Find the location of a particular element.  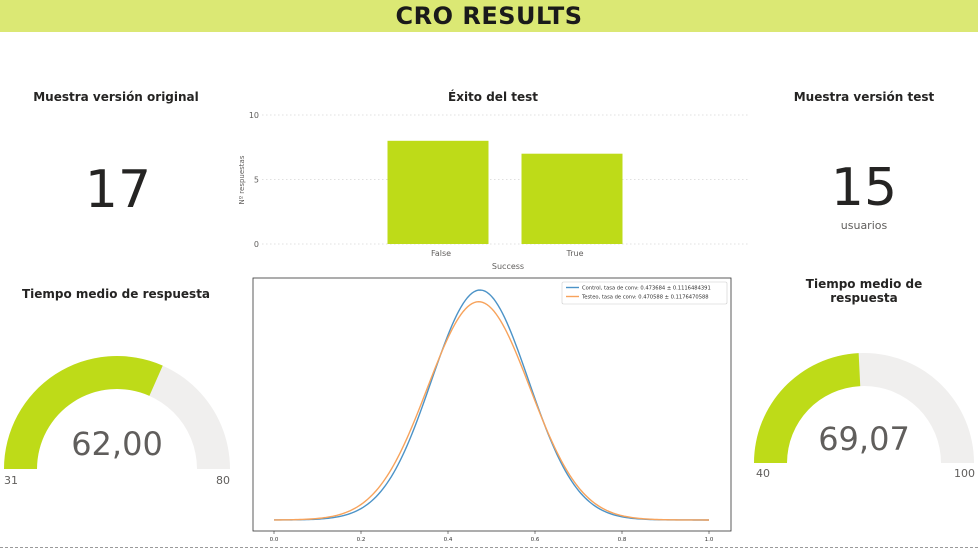

bottom-divider is located at coordinates (489, 547).